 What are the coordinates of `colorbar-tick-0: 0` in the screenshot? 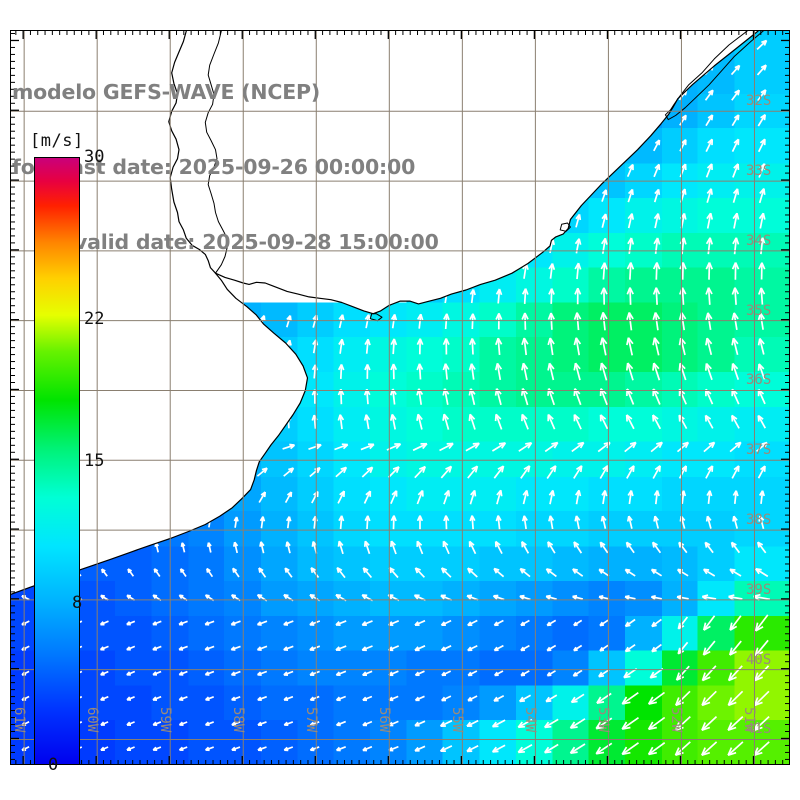 It's located at (53, 765).